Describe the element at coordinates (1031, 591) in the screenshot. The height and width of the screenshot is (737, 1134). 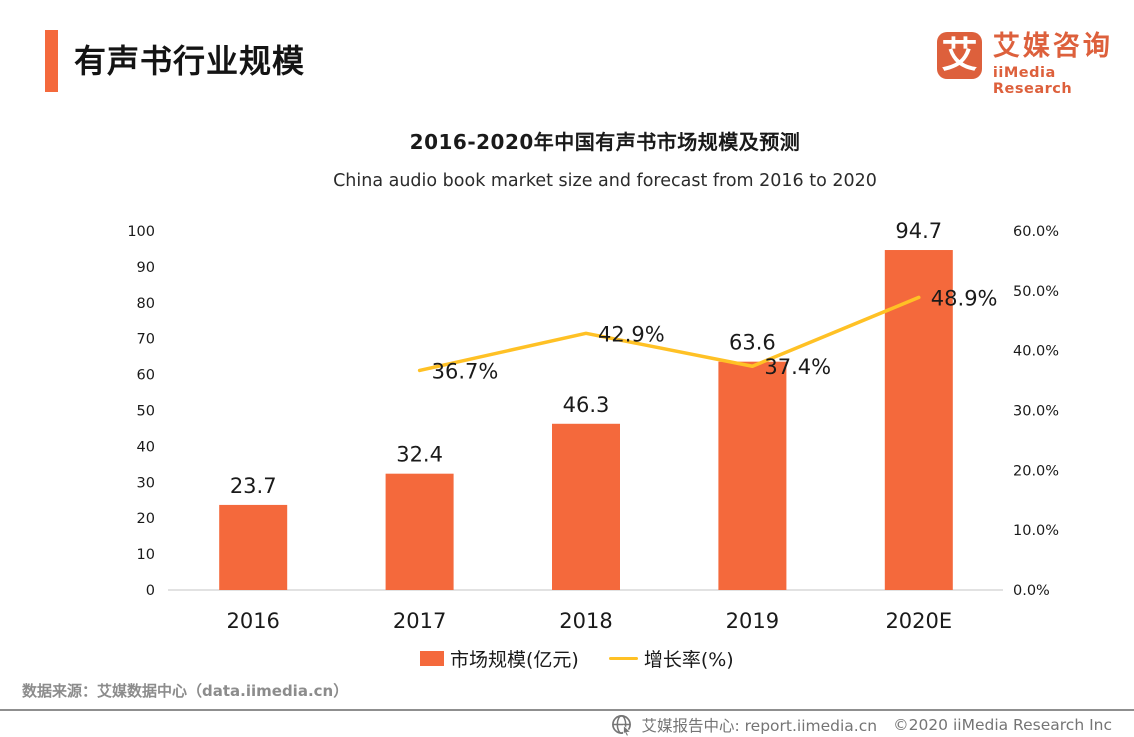
I see `y-right-tick: 0.0%` at that location.